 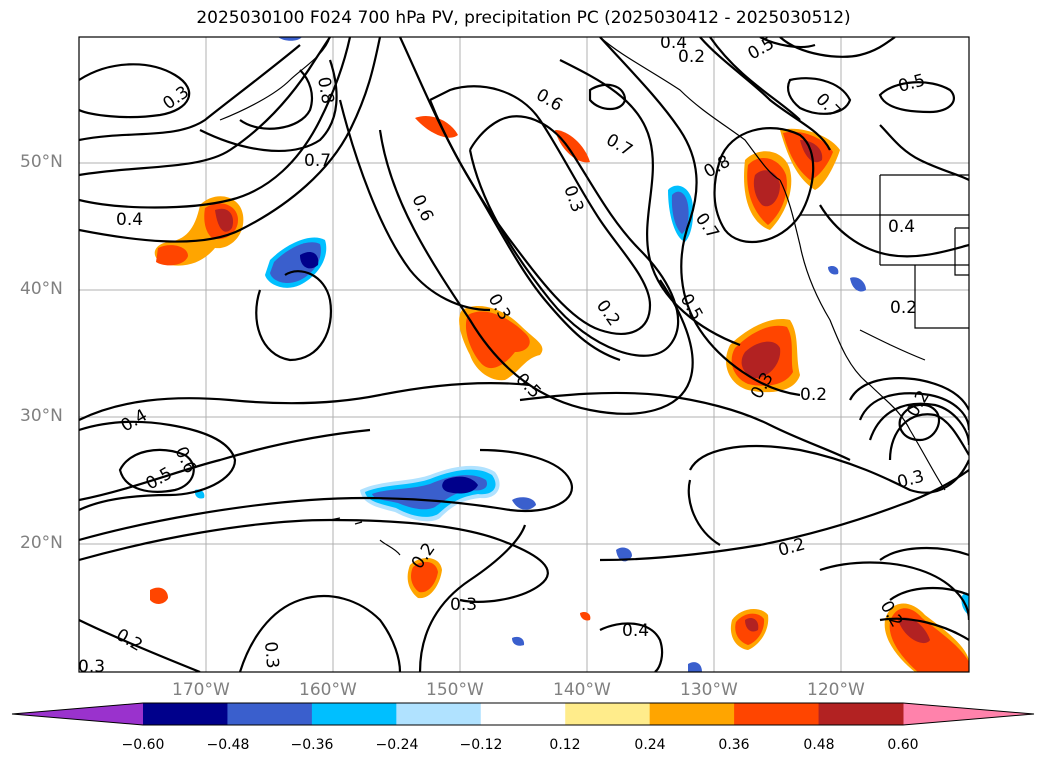 What do you see at coordinates (650, 745) in the screenshot?
I see `colorbar-tick-label: 0.24` at bounding box center [650, 745].